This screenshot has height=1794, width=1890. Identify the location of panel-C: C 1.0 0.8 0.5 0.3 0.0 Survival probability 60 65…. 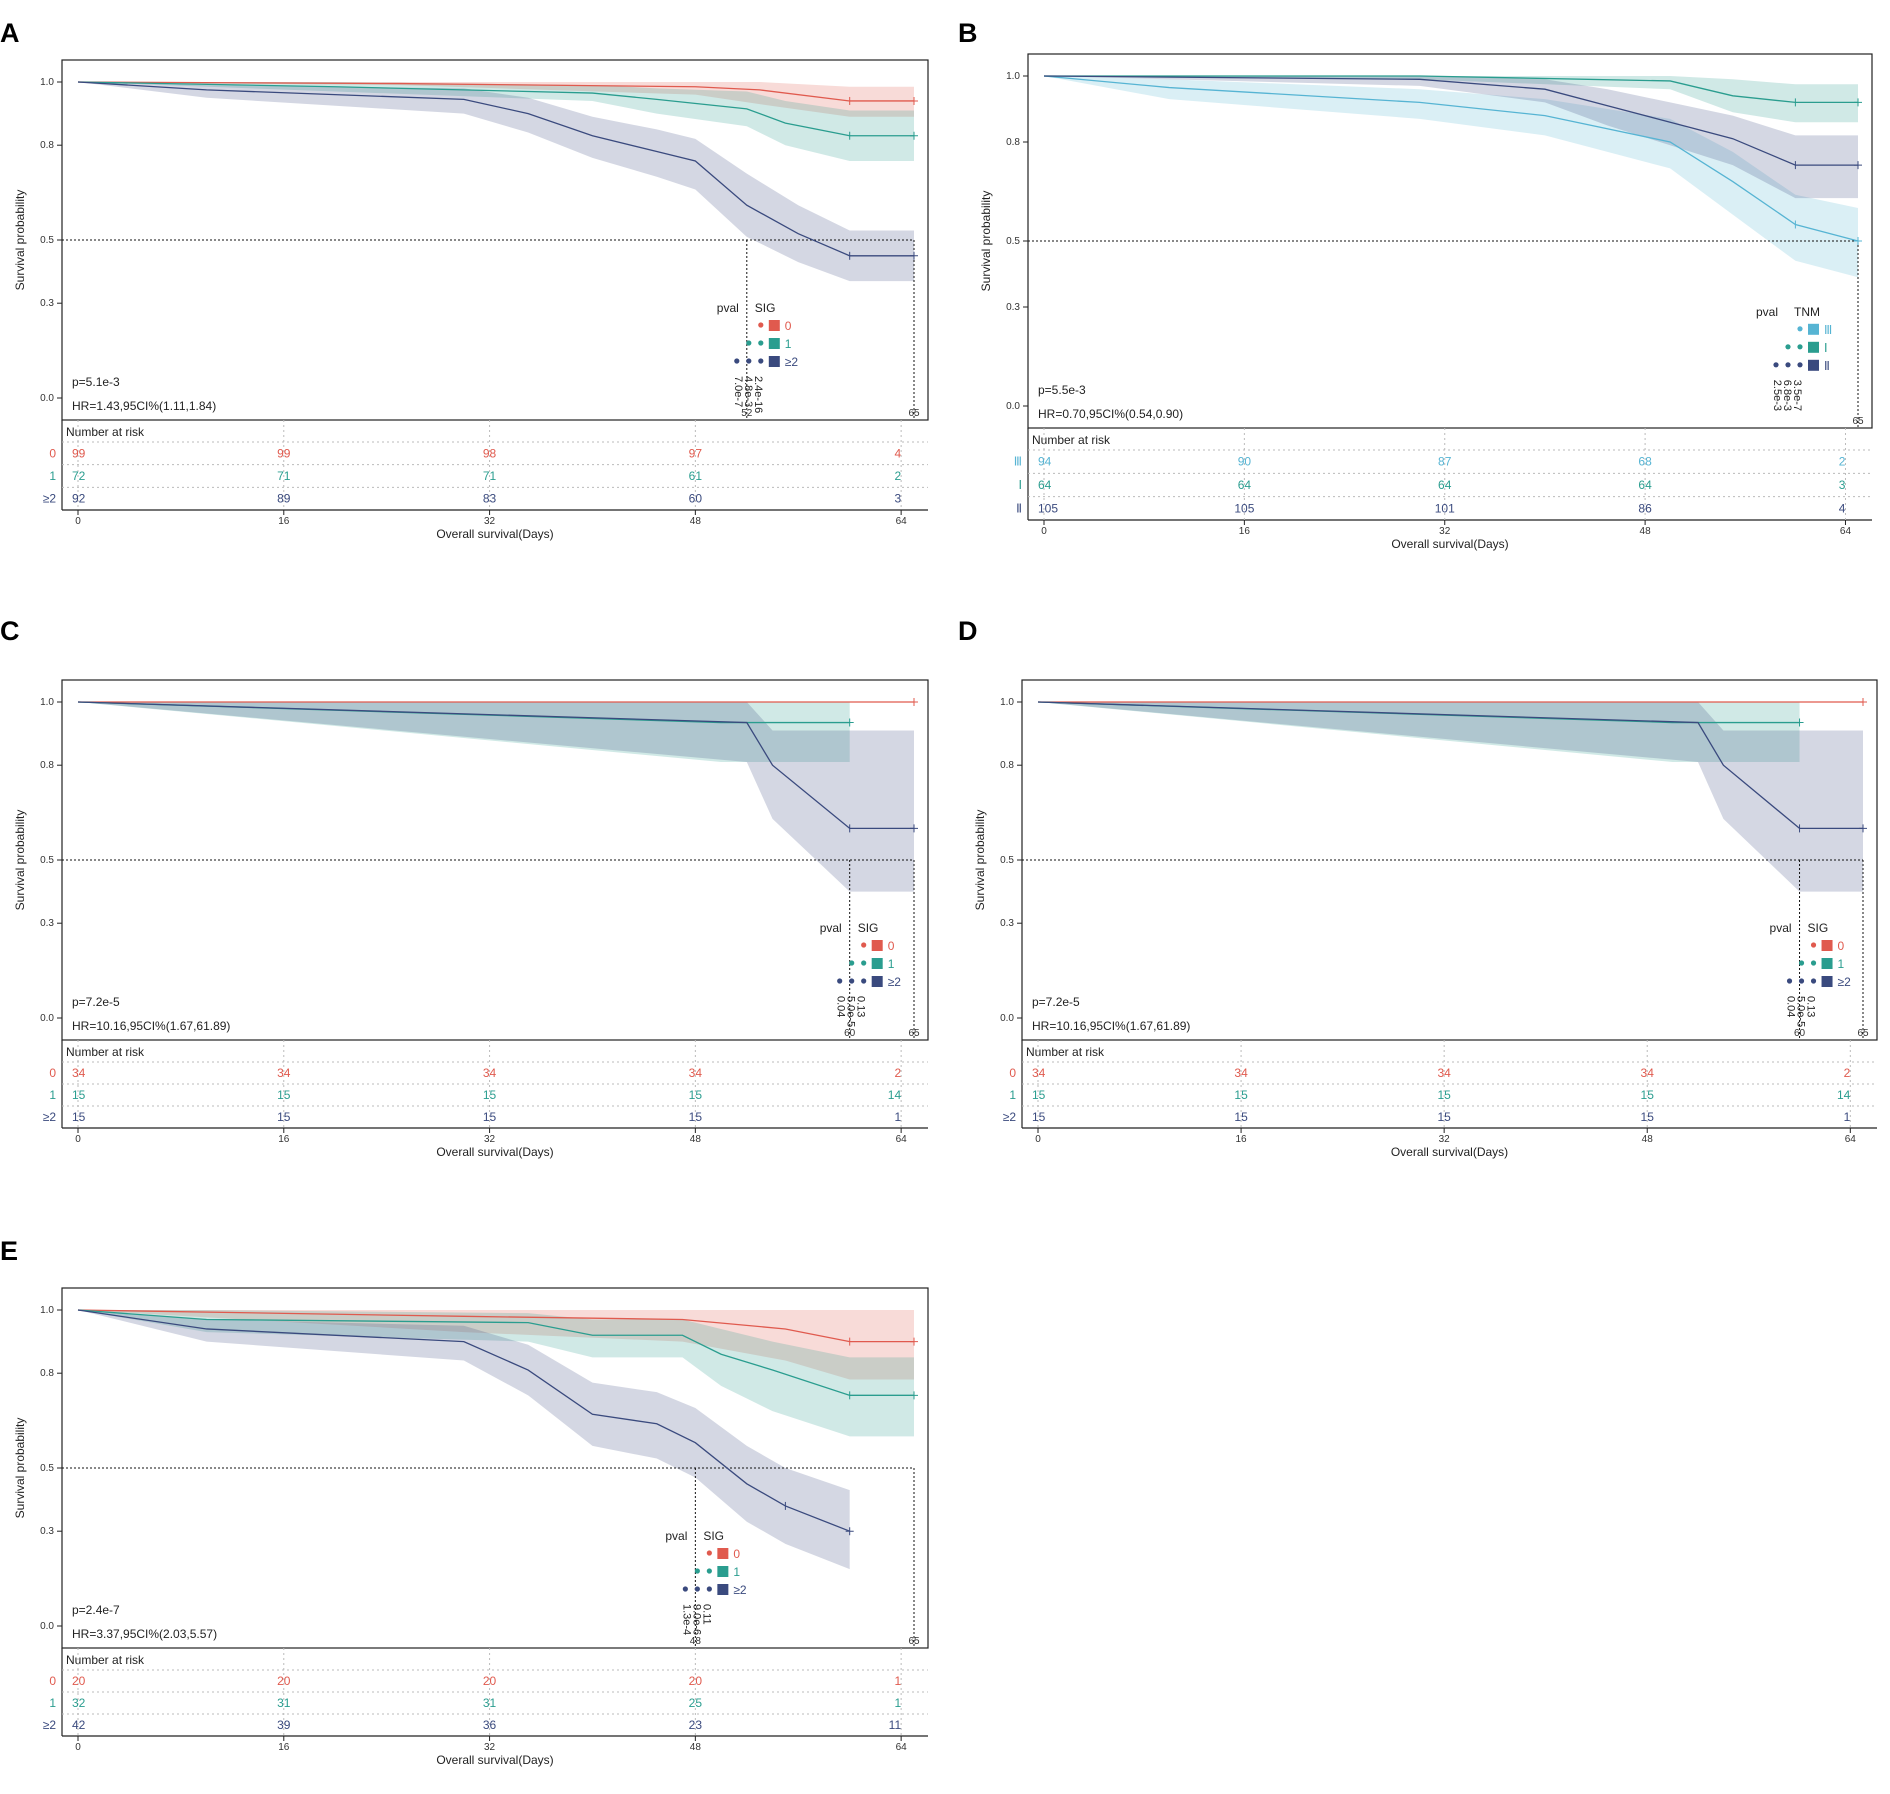
(464, 887).